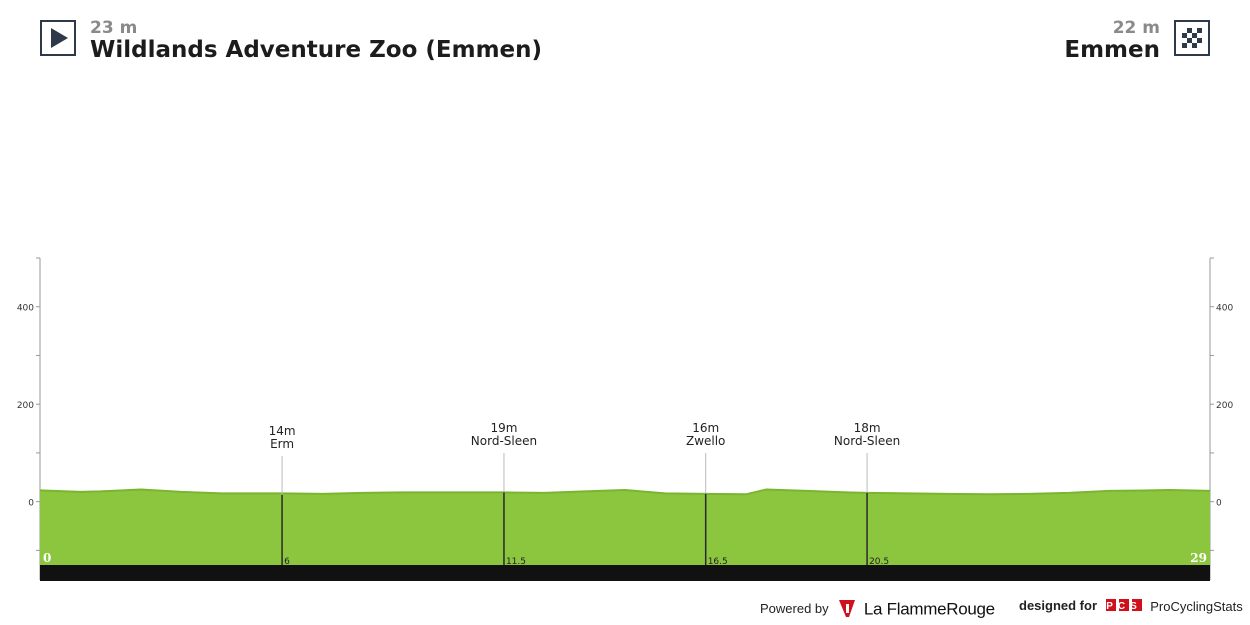 This screenshot has width=1250, height=625. I want to click on finish-location: Emmen, so click(1112, 50).